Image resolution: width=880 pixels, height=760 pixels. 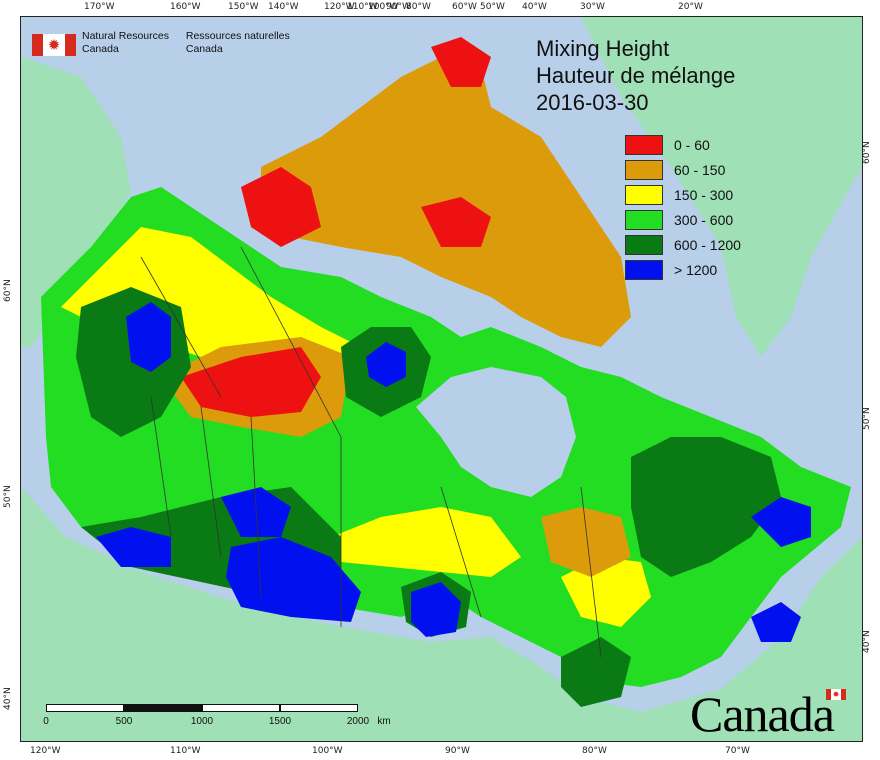 What do you see at coordinates (496, 432) in the screenshot?
I see `hudson-bay` at bounding box center [496, 432].